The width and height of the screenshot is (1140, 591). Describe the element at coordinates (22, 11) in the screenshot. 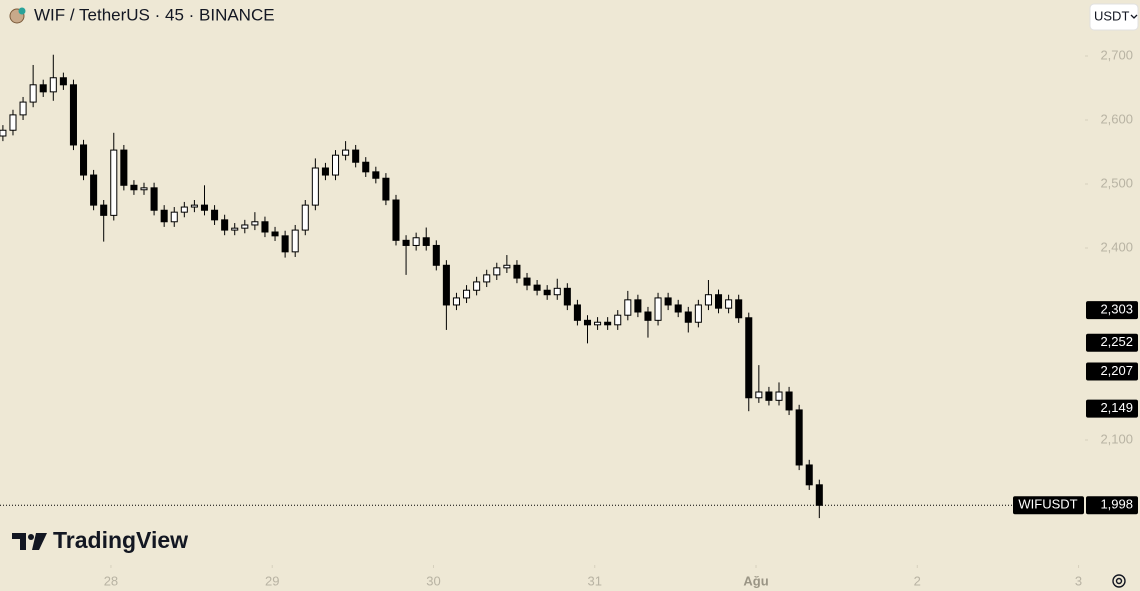

I see `symbol-icon-badge` at that location.